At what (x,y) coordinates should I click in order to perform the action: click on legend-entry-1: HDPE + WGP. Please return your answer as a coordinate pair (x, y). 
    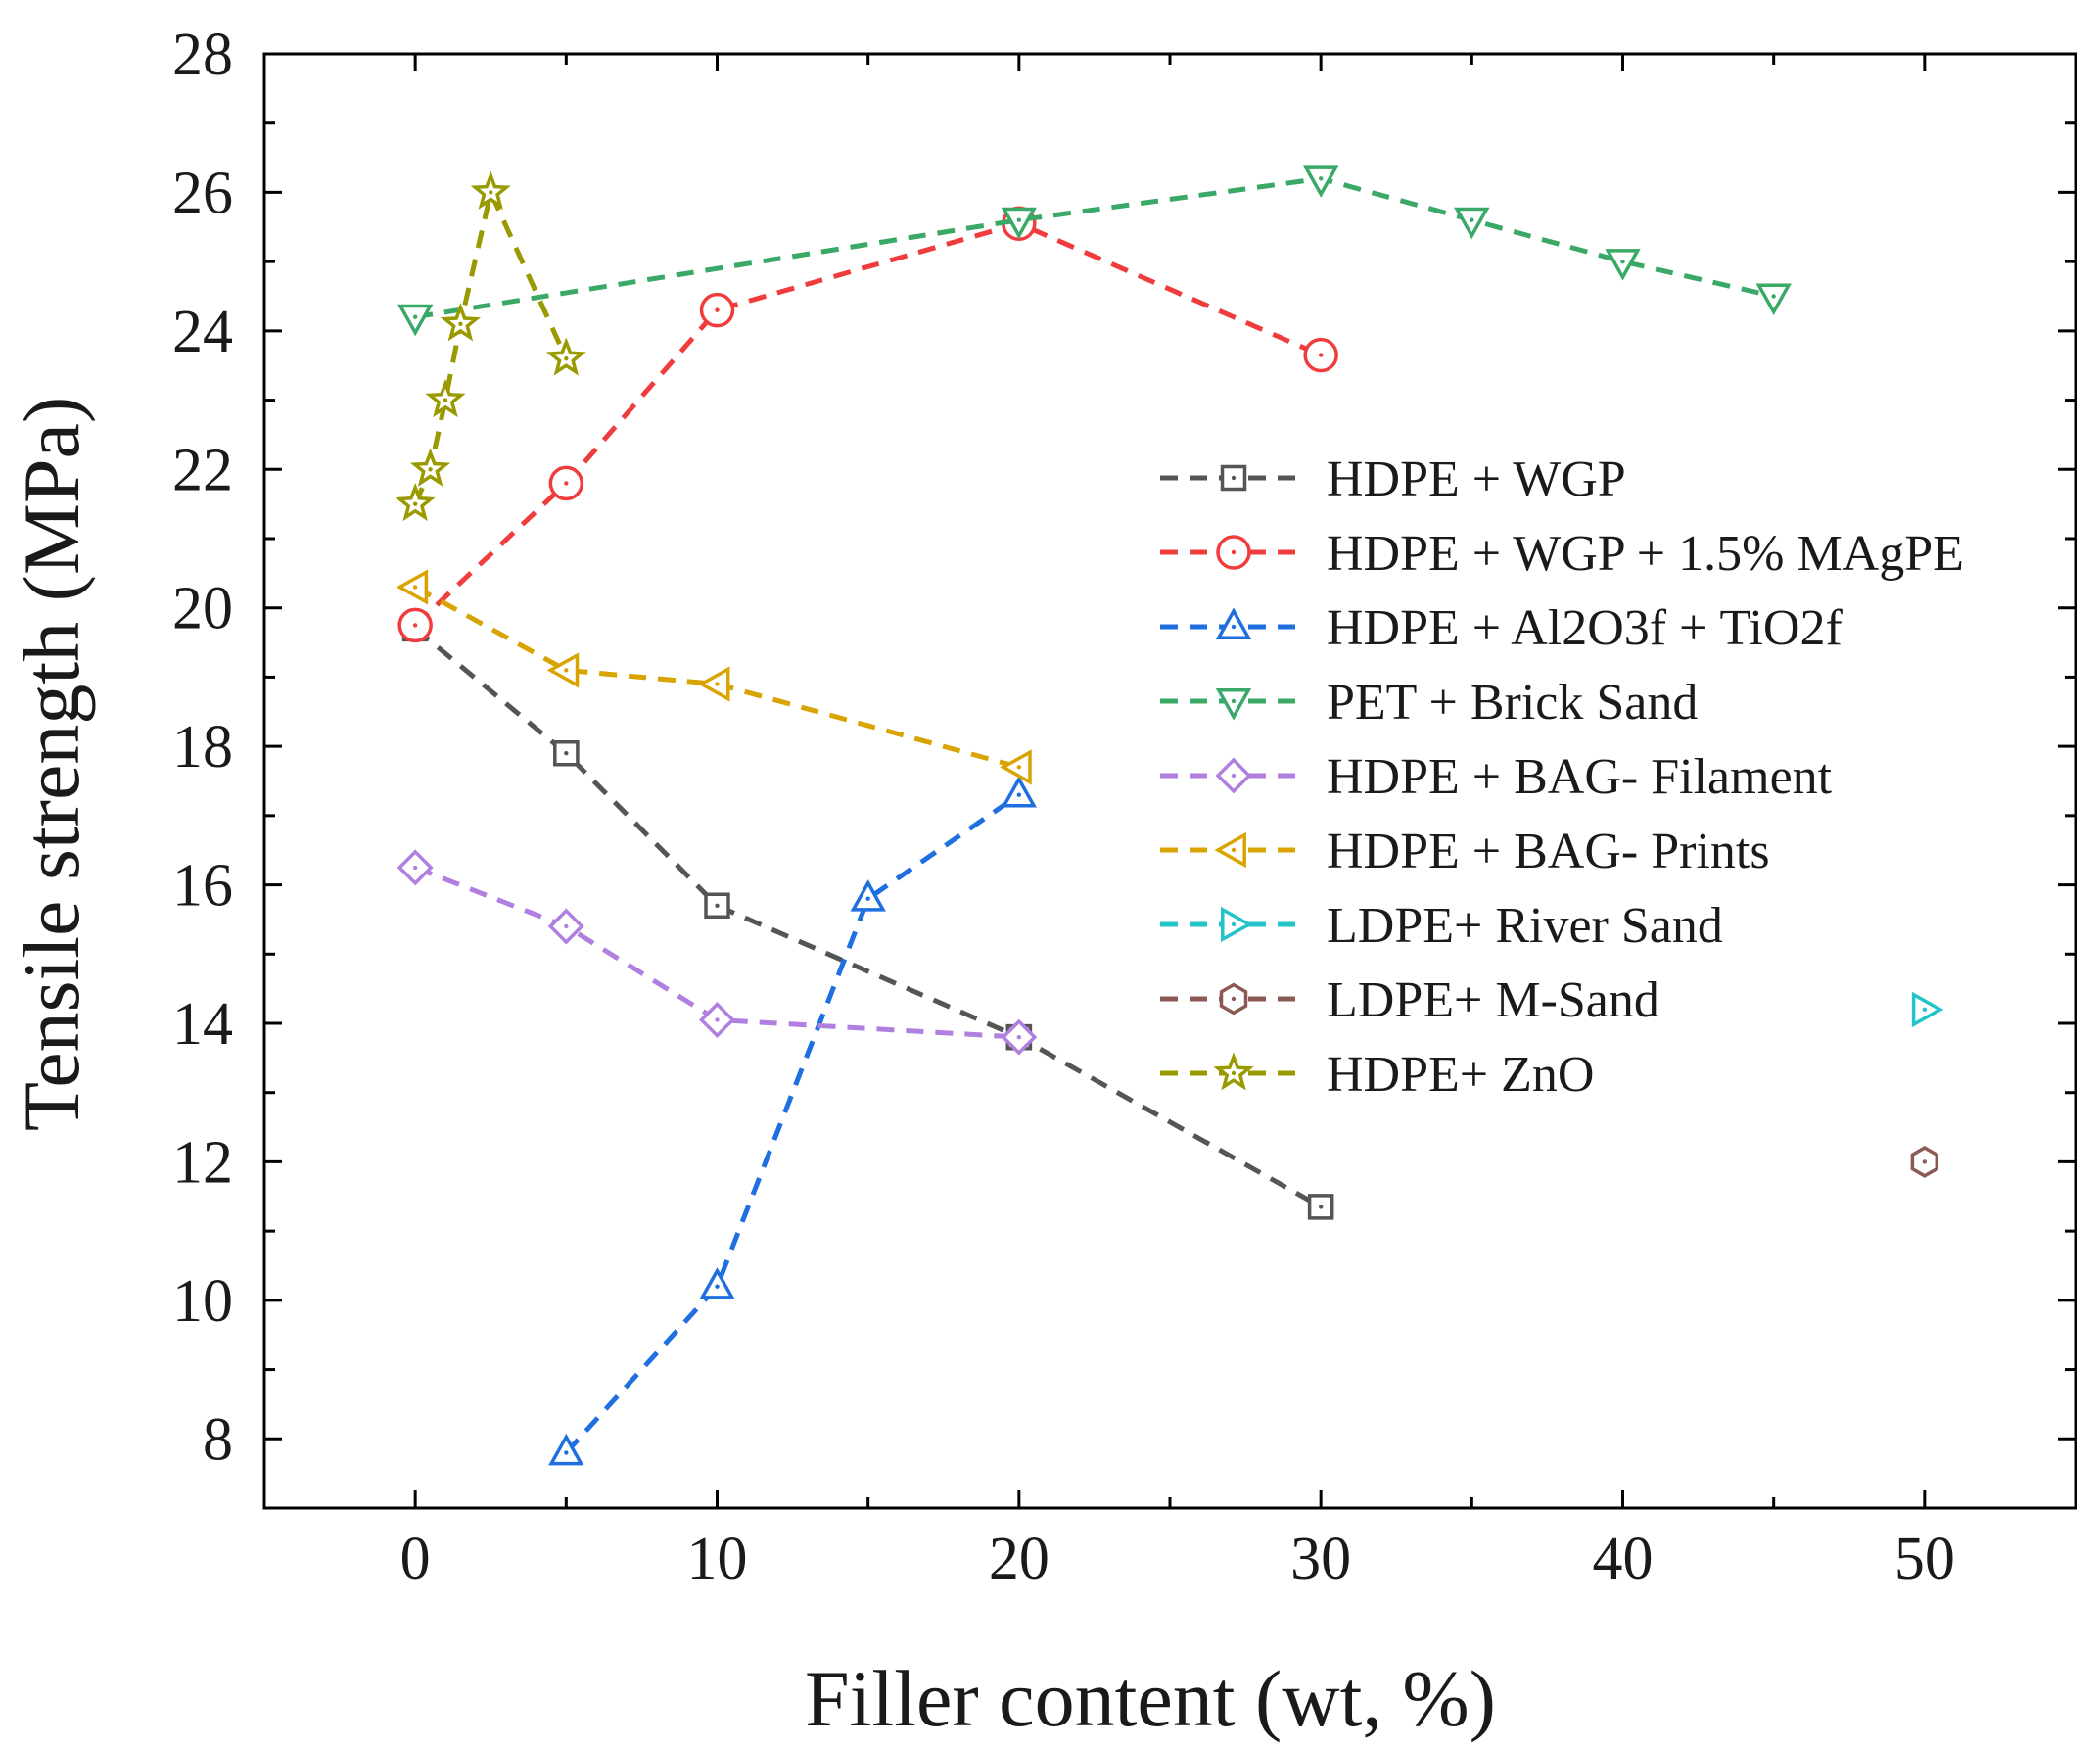
    Looking at the image, I should click on (1393, 479).